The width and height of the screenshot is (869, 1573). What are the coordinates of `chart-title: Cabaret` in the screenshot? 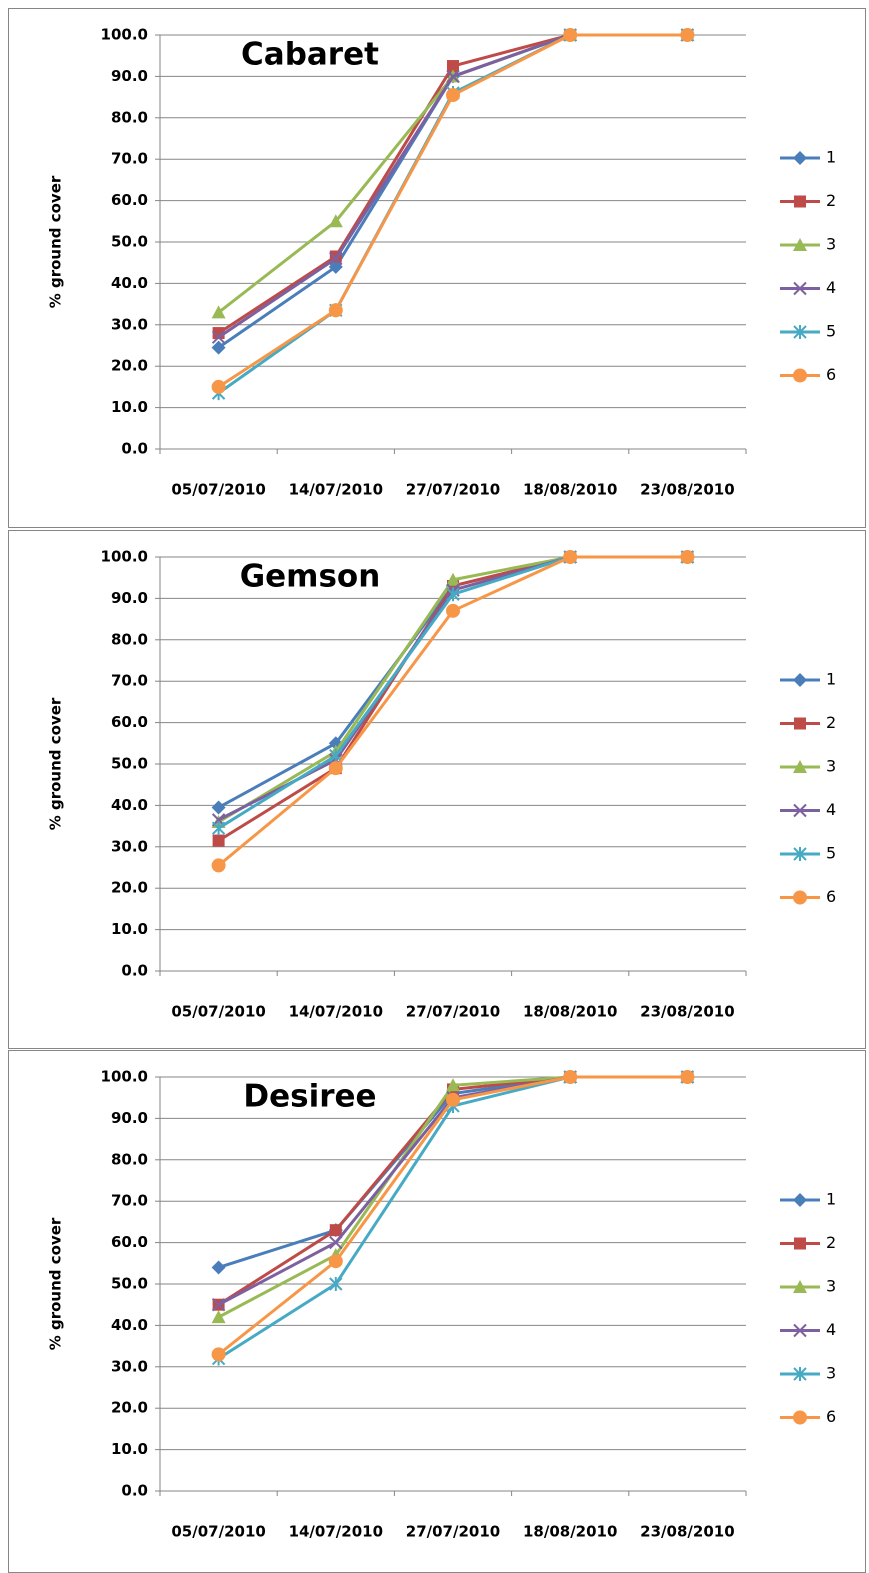 It's located at (310, 55).